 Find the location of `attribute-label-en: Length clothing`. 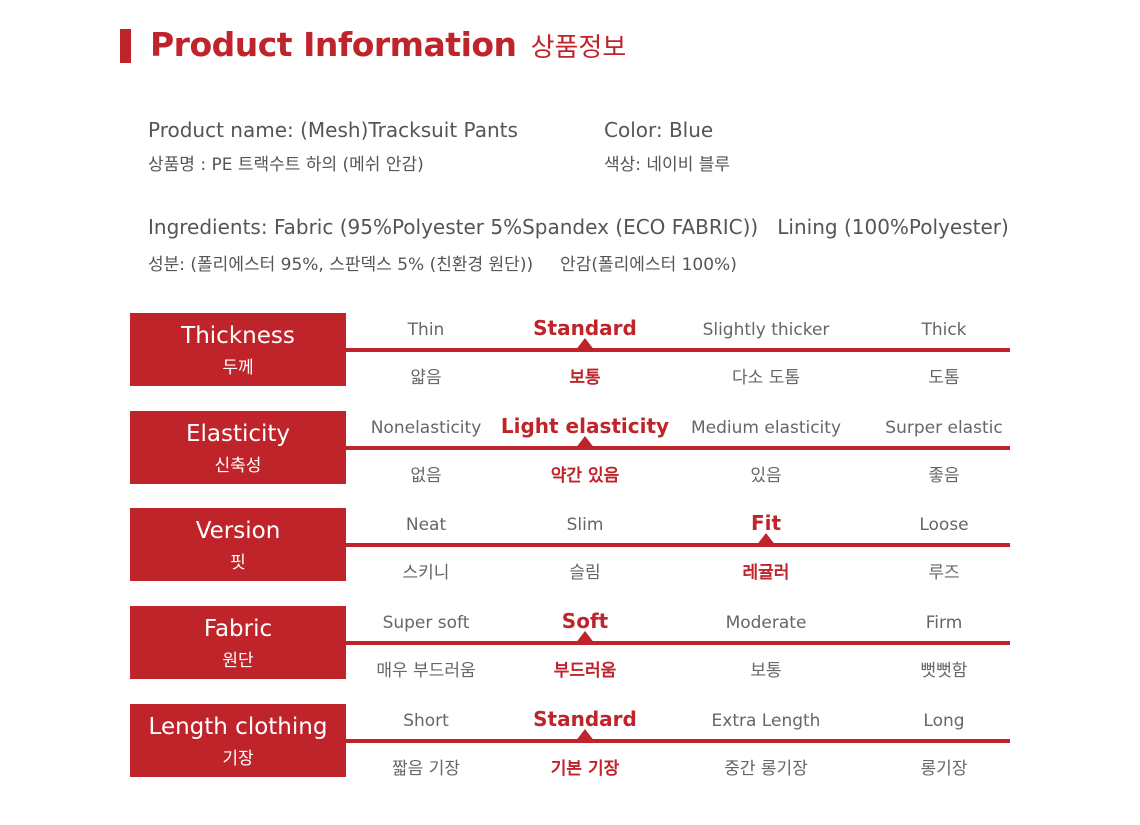

attribute-label-en: Length clothing is located at coordinates (238, 727).